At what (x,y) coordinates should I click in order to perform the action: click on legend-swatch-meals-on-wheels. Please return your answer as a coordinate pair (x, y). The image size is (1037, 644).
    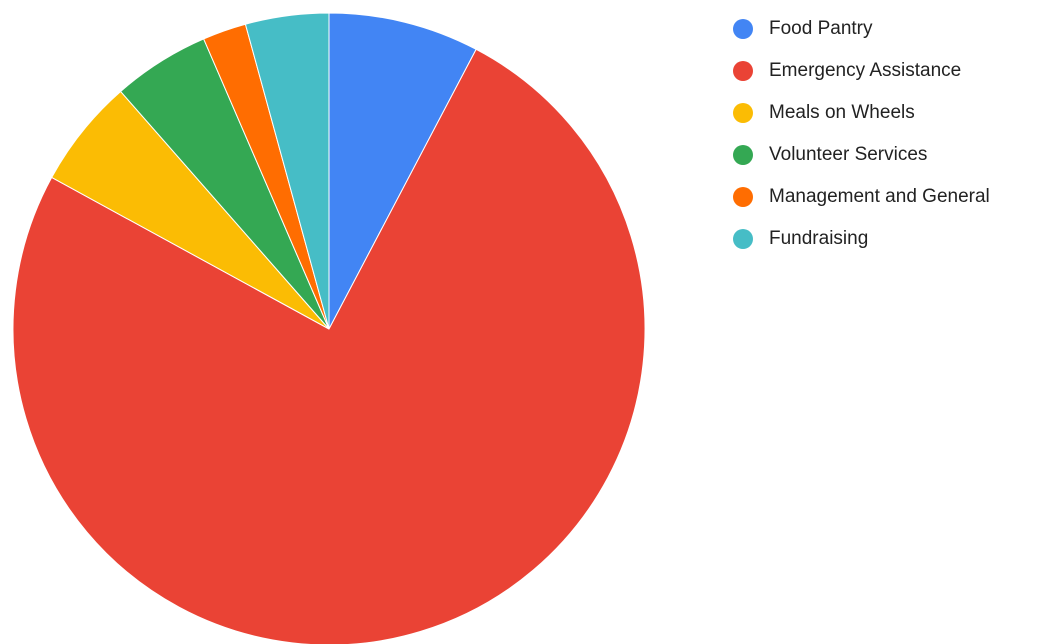
    Looking at the image, I should click on (743, 113).